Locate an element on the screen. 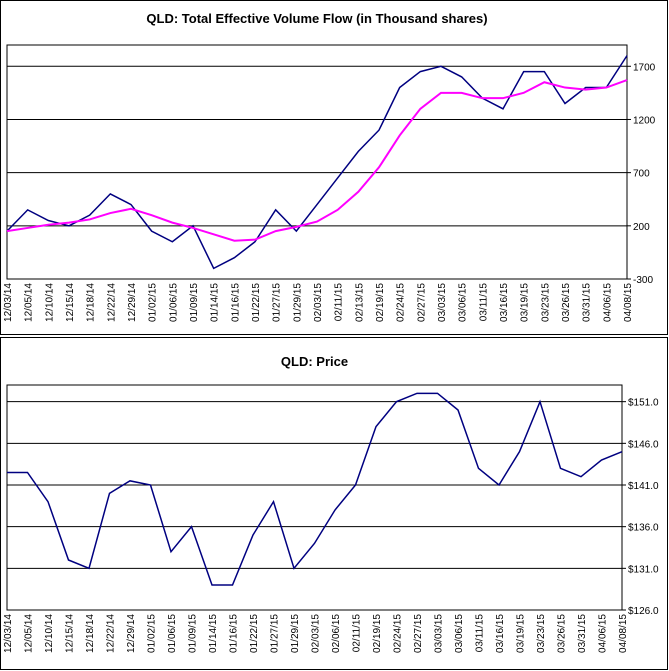 Image resolution: width=669 pixels, height=671 pixels. y-tick-label: $126.0 is located at coordinates (643, 611).